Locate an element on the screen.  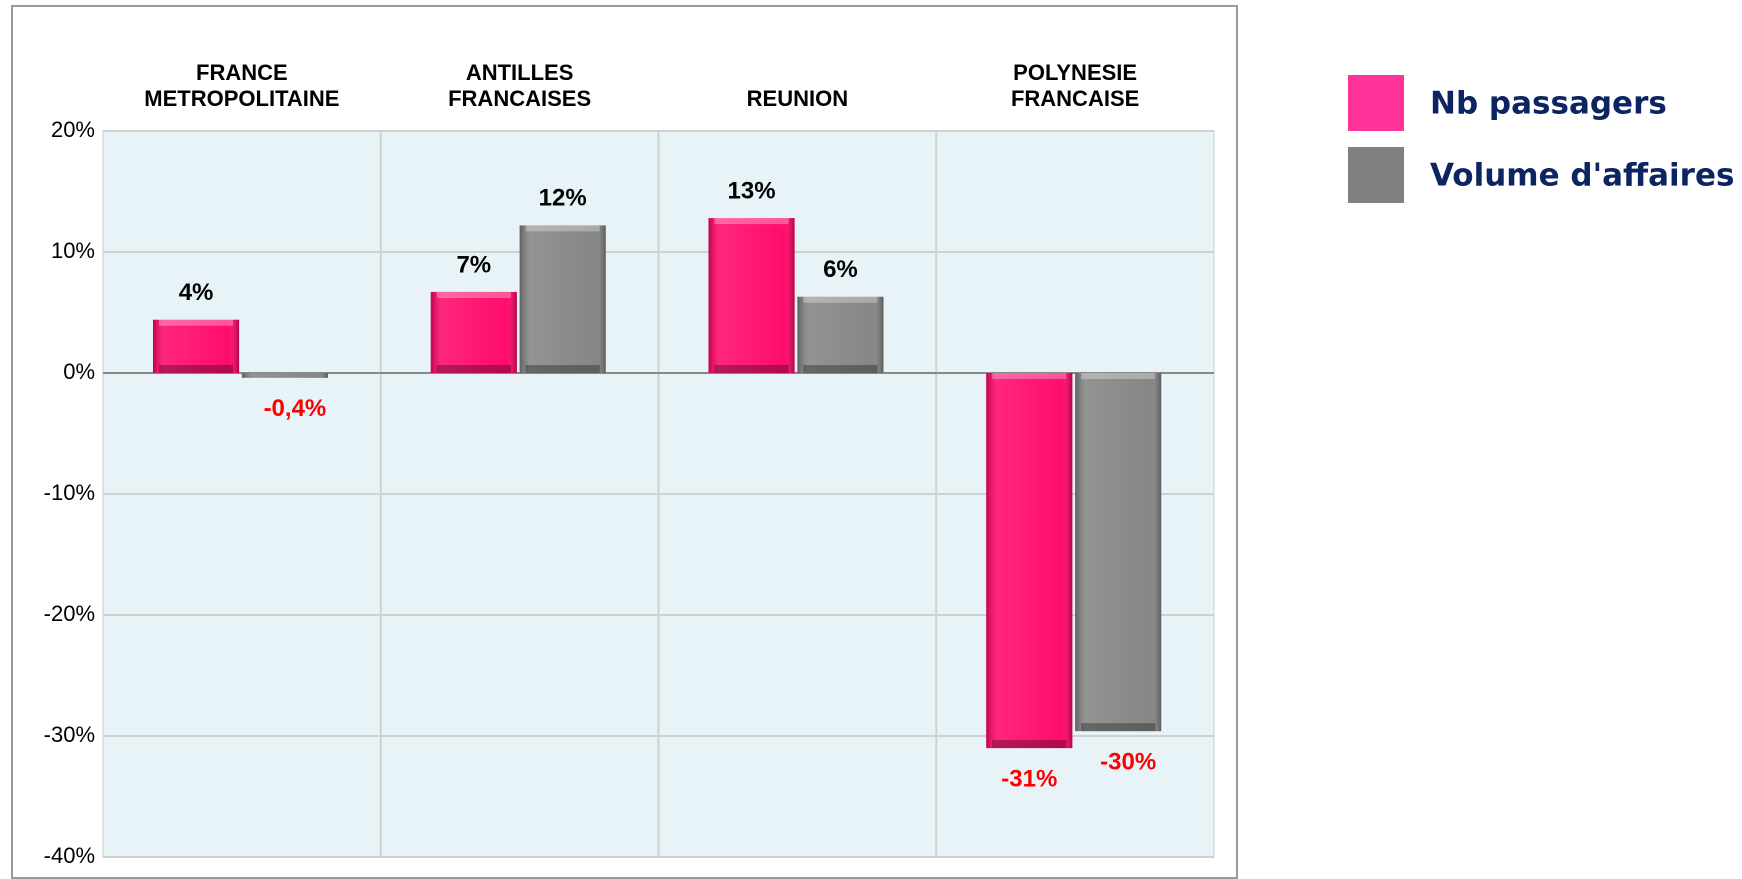
y-tick-label: -10% is located at coordinates (69, 492).